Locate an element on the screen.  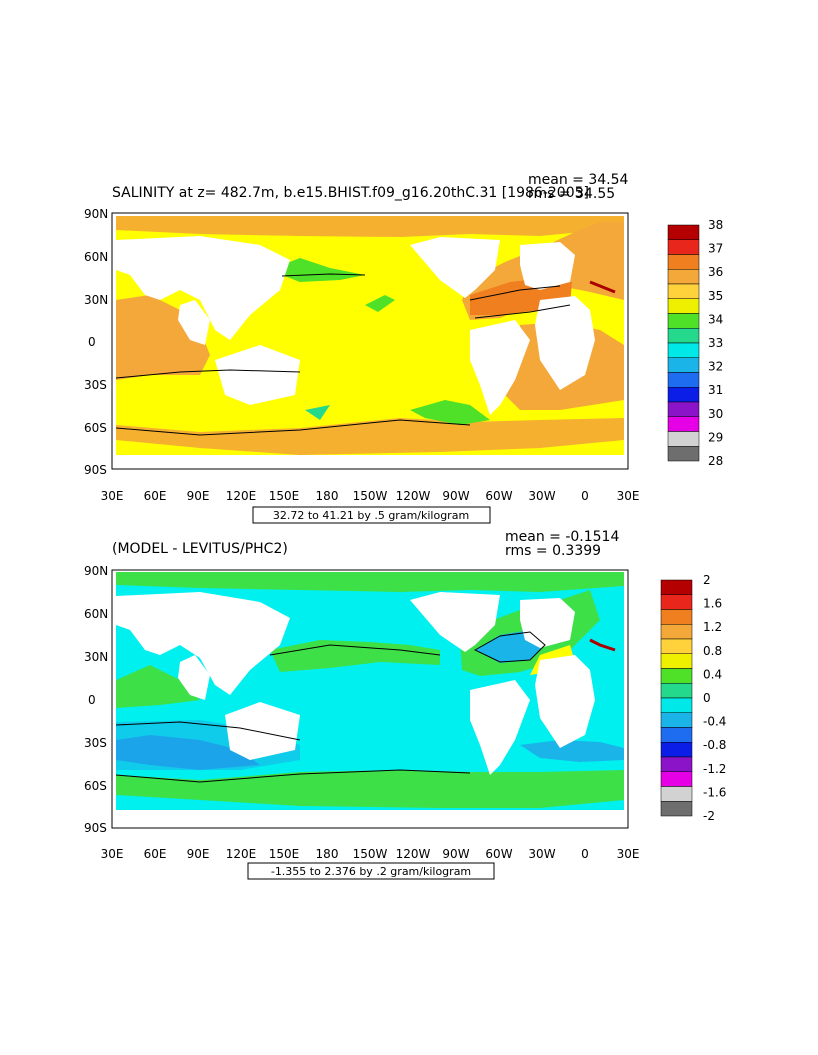
colorbar-label: 36 is located at coordinates (715, 272).